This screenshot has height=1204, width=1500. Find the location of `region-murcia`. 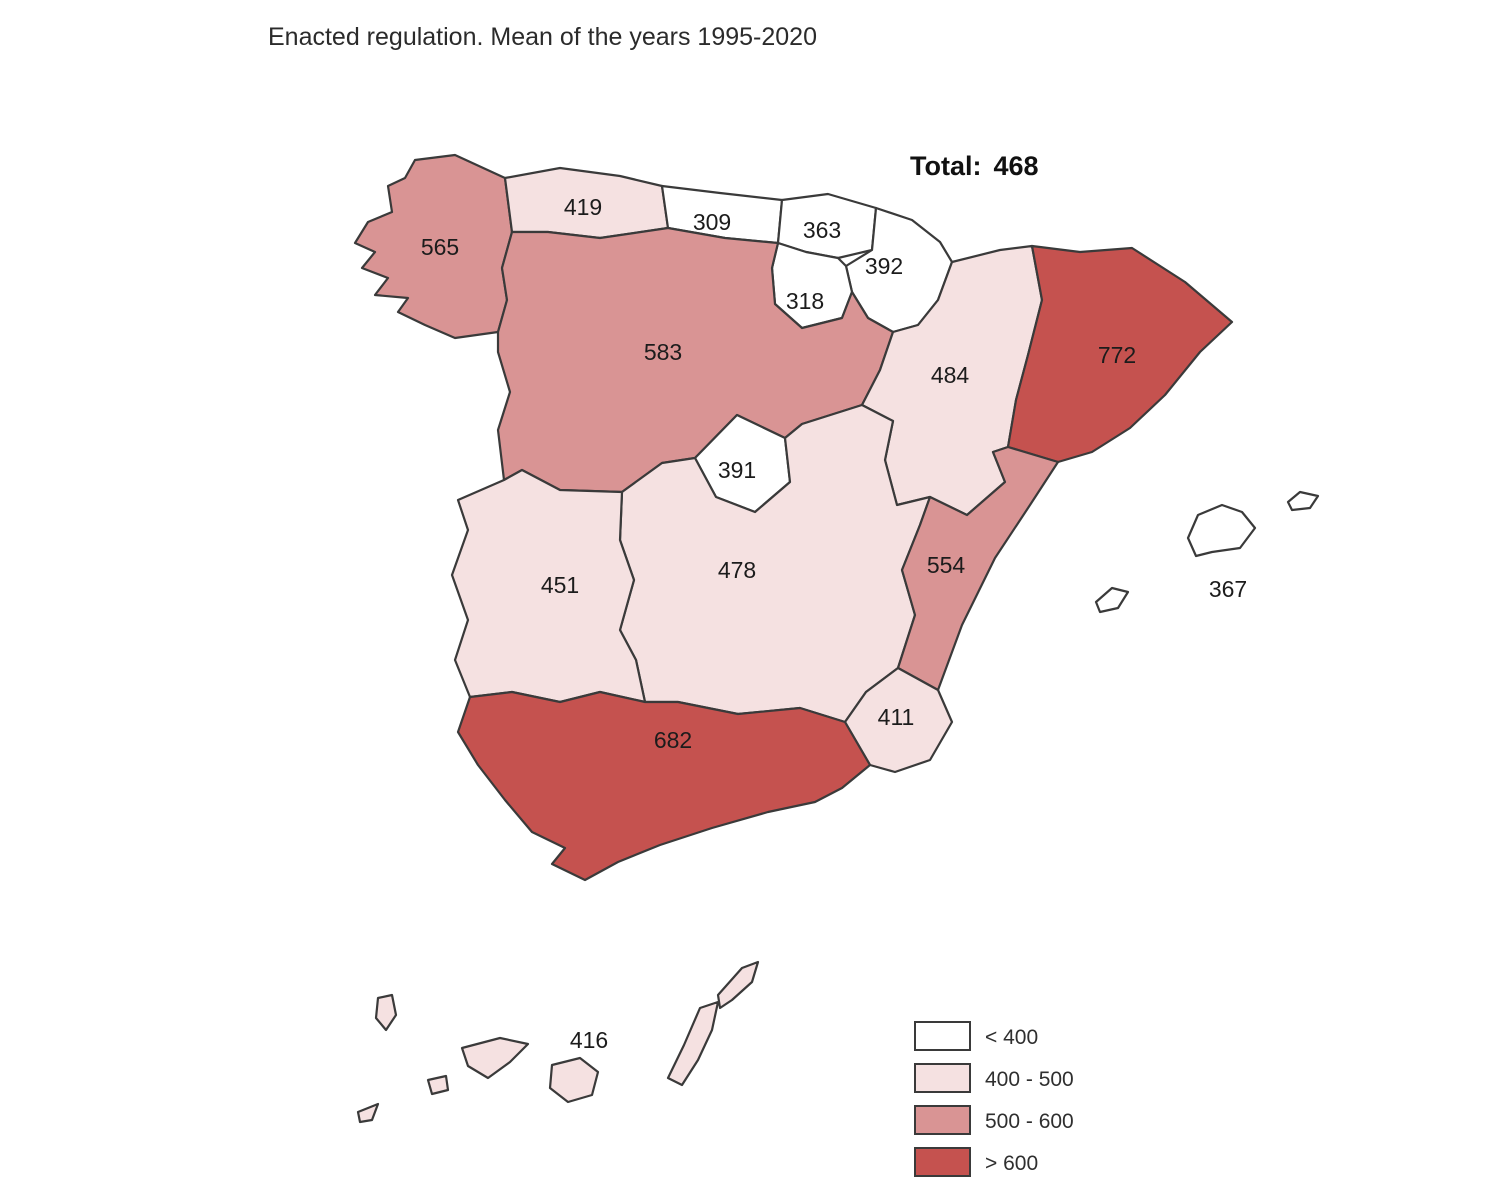

region-murcia is located at coordinates (898, 720).